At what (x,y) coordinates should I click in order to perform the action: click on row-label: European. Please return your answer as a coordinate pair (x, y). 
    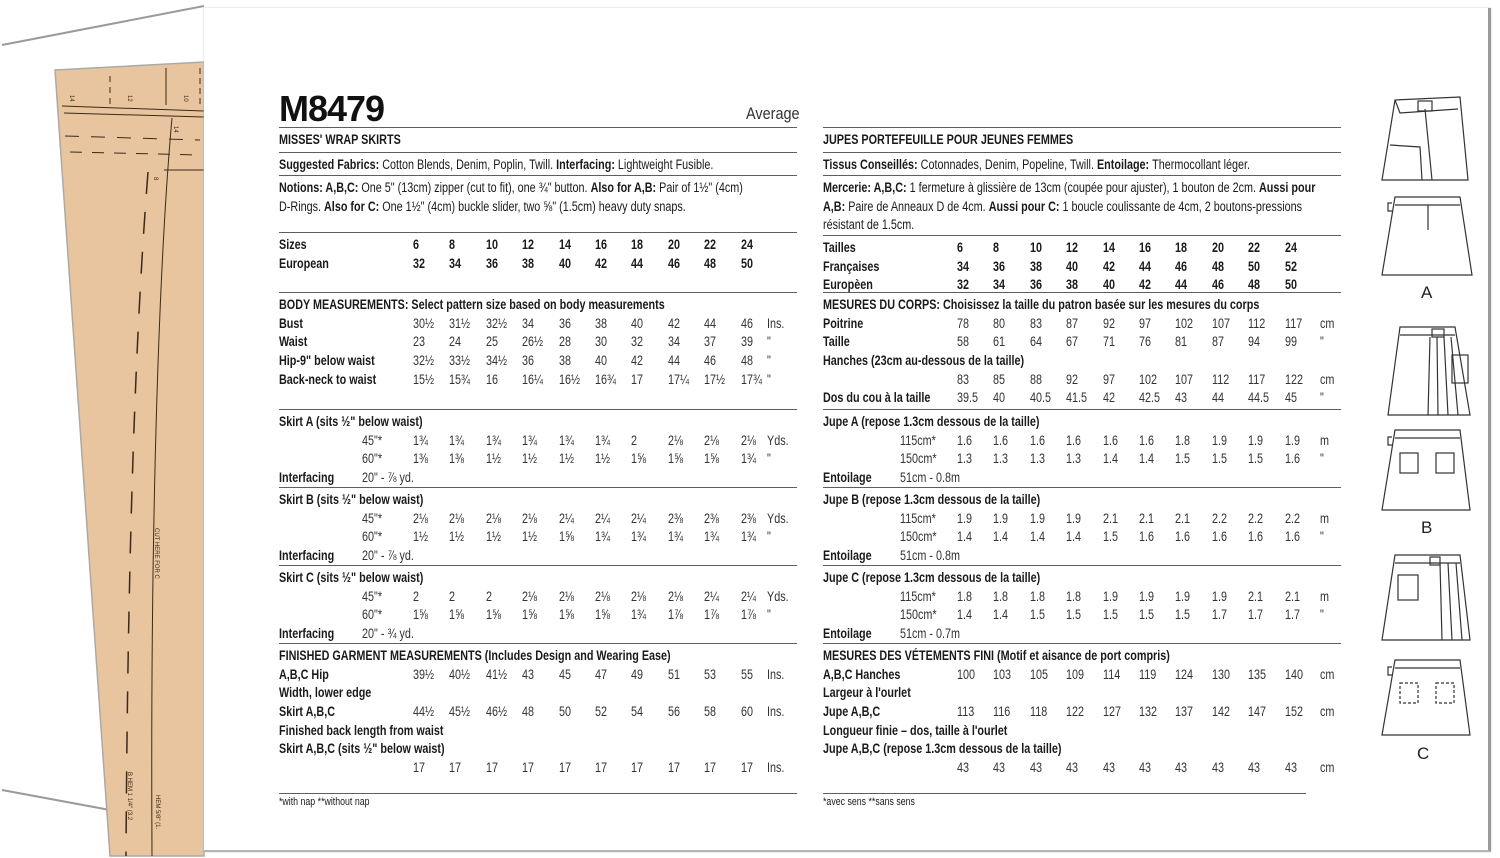
    Looking at the image, I should click on (304, 263).